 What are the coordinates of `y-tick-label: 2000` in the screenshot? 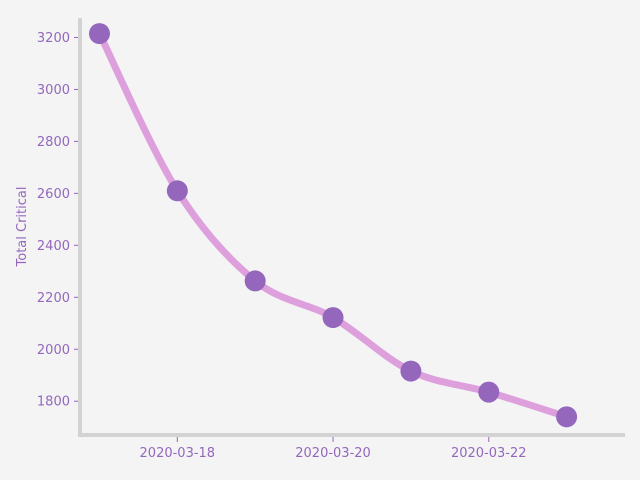 It's located at (53, 350).